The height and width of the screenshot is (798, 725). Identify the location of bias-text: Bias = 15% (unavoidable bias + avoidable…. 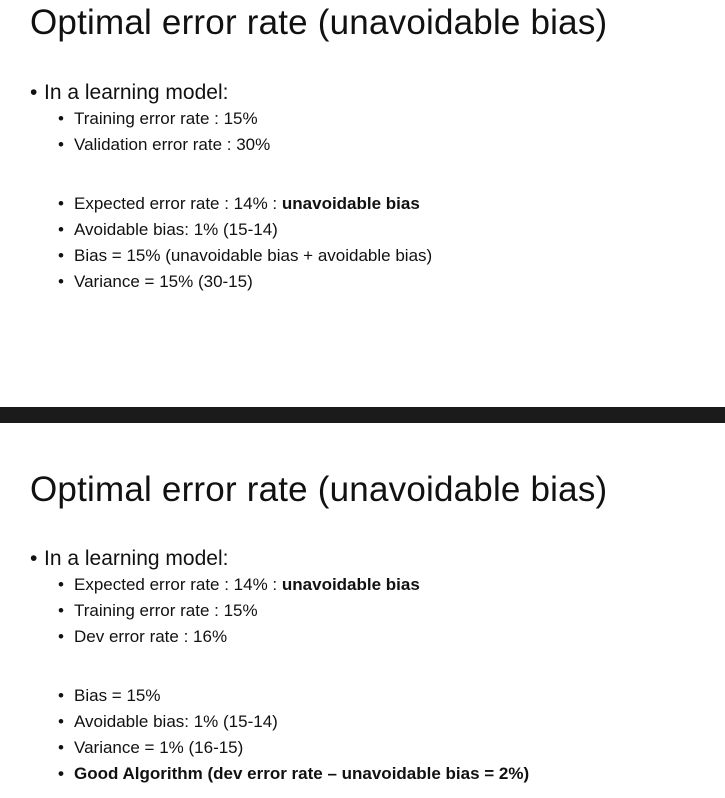
(253, 255).